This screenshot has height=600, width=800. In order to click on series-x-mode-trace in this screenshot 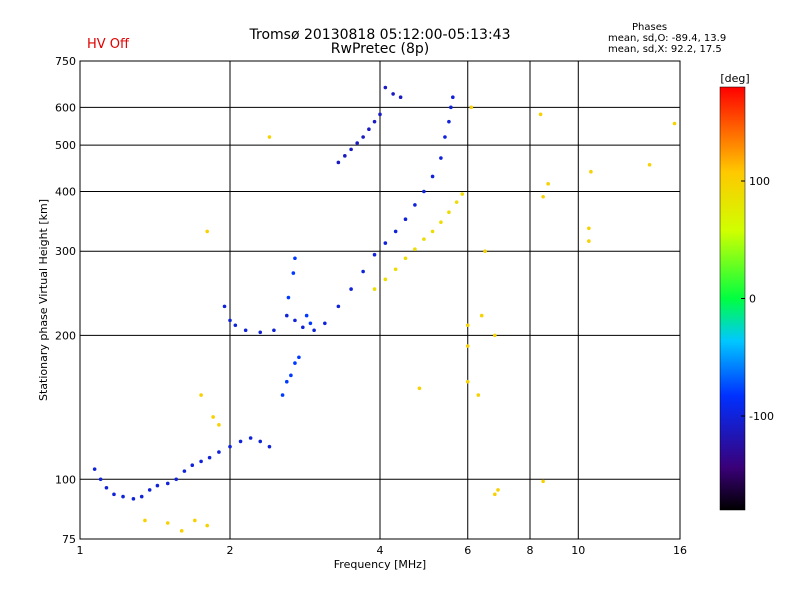, I will do `click(418, 241)`.